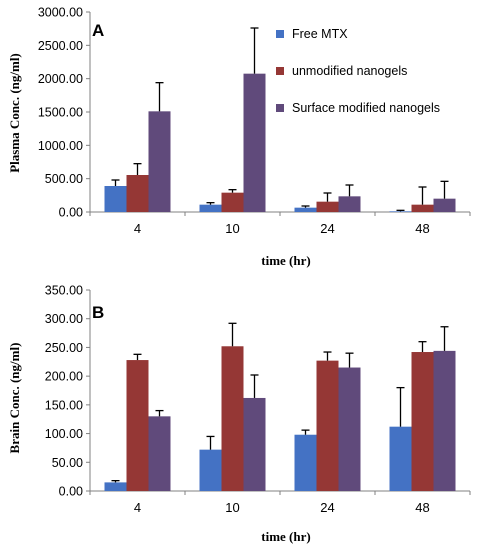 The width and height of the screenshot is (484, 550). I want to click on panel-label-a: A, so click(98, 30).